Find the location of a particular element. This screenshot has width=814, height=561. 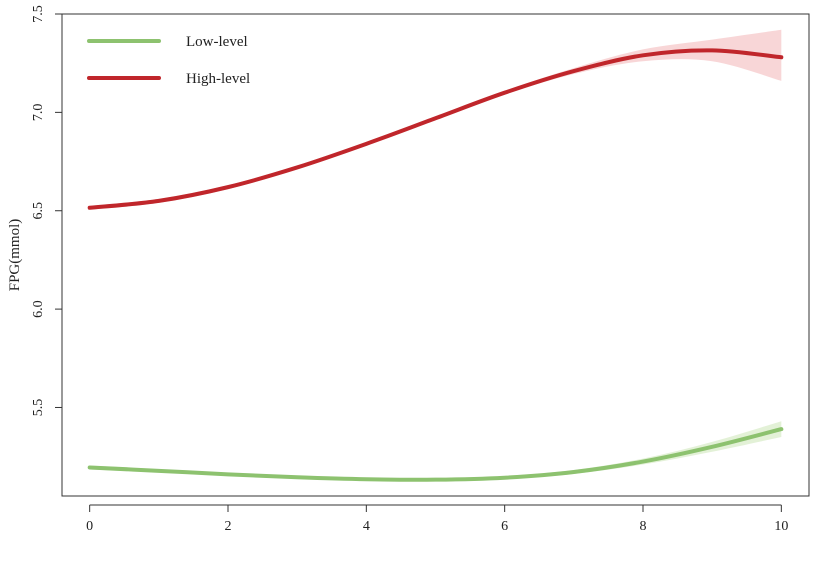

y-axis: 5.5 6.0 6.5 7.0 7.5 is located at coordinates (47, 211).